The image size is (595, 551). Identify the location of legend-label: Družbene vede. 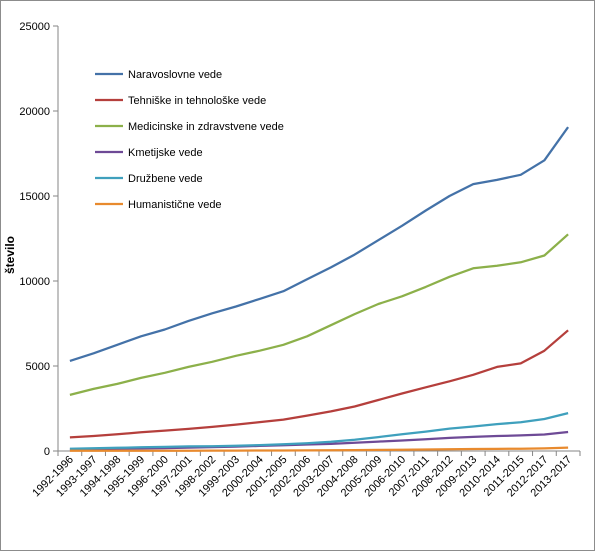
(165, 179).